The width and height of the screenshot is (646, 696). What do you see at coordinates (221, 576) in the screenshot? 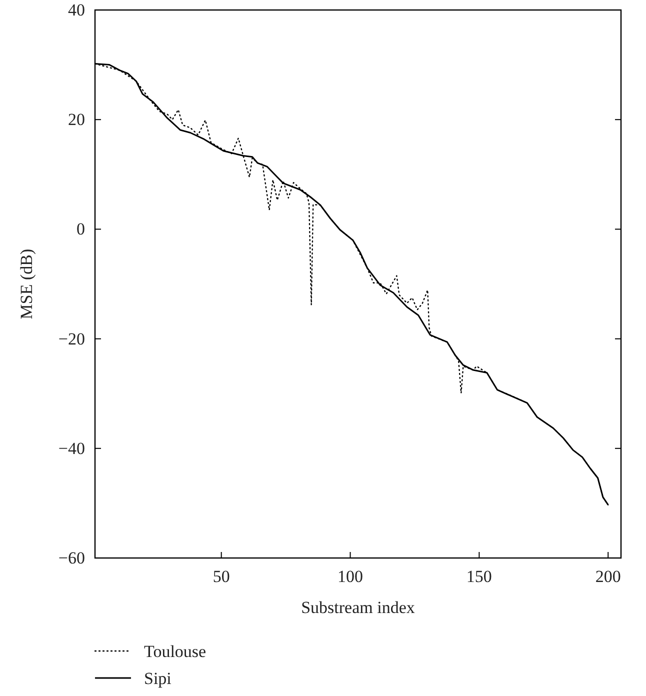
I see `x-tick-label: 50` at bounding box center [221, 576].